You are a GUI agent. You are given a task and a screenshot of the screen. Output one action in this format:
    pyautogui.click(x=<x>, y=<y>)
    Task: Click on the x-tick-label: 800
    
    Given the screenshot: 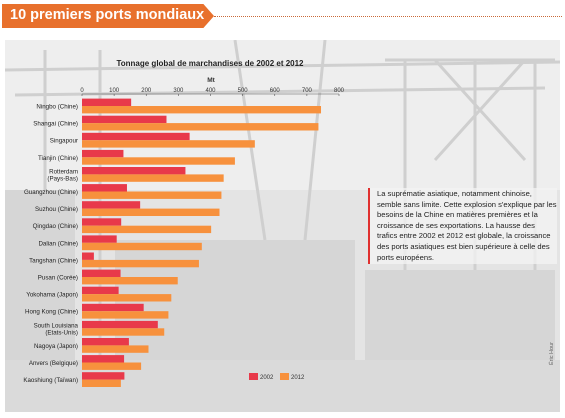 What is the action you would take?
    pyautogui.click(x=339, y=91)
    